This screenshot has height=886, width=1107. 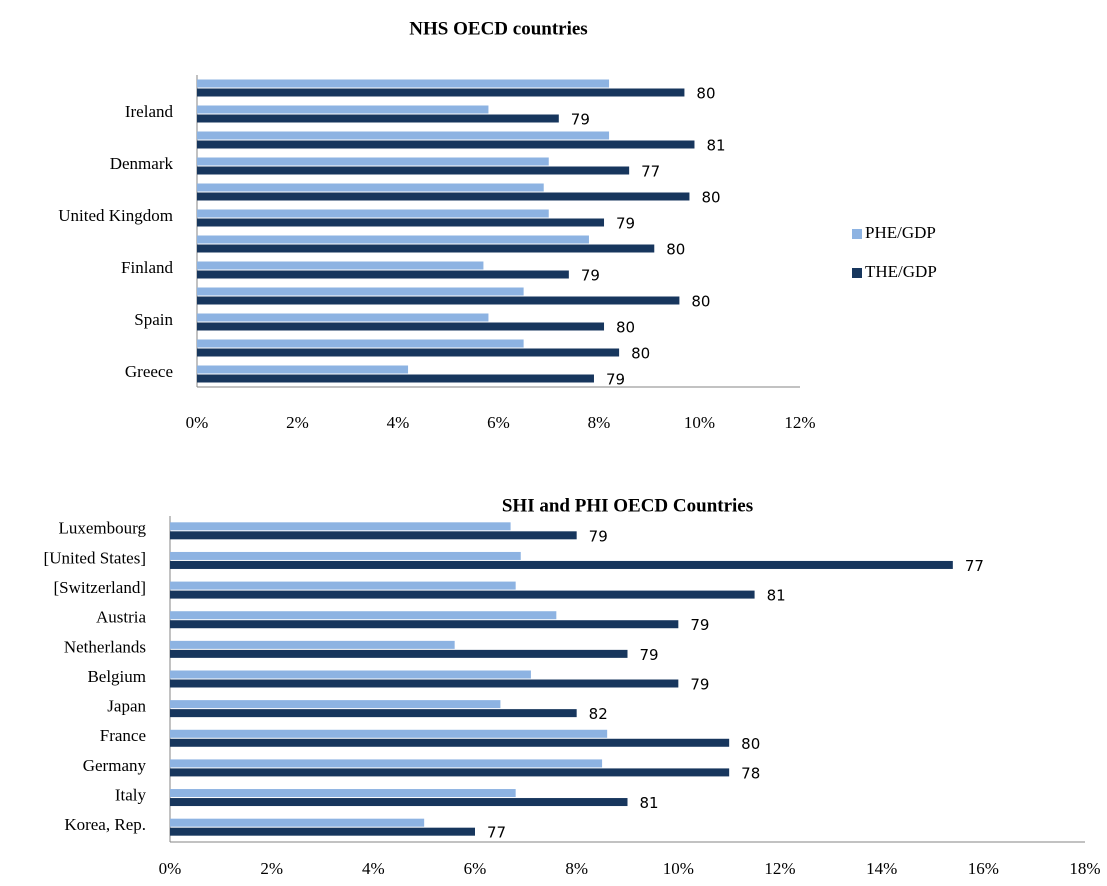 What do you see at coordinates (102, 528) in the screenshot?
I see `y-tick-label: Luxembourg` at bounding box center [102, 528].